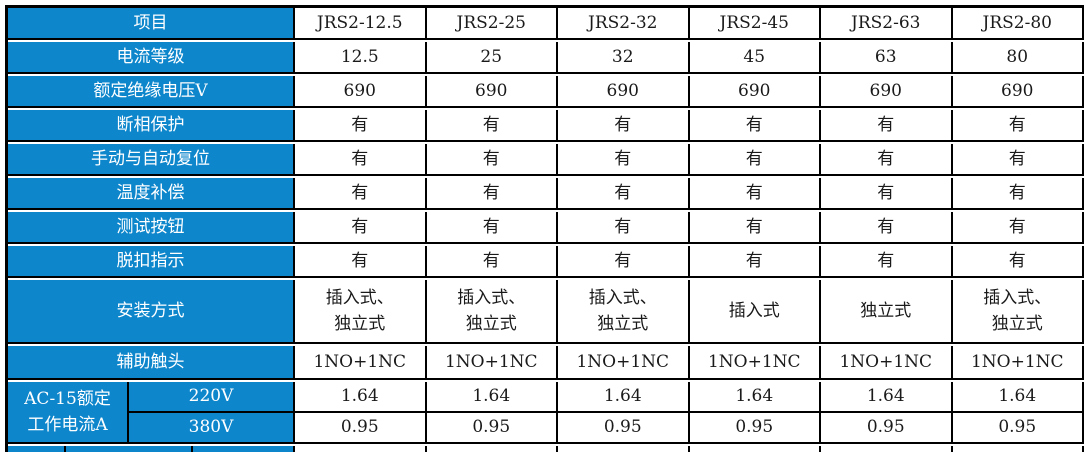  What do you see at coordinates (212, 428) in the screenshot?
I see `voltage-label: 380V` at bounding box center [212, 428].